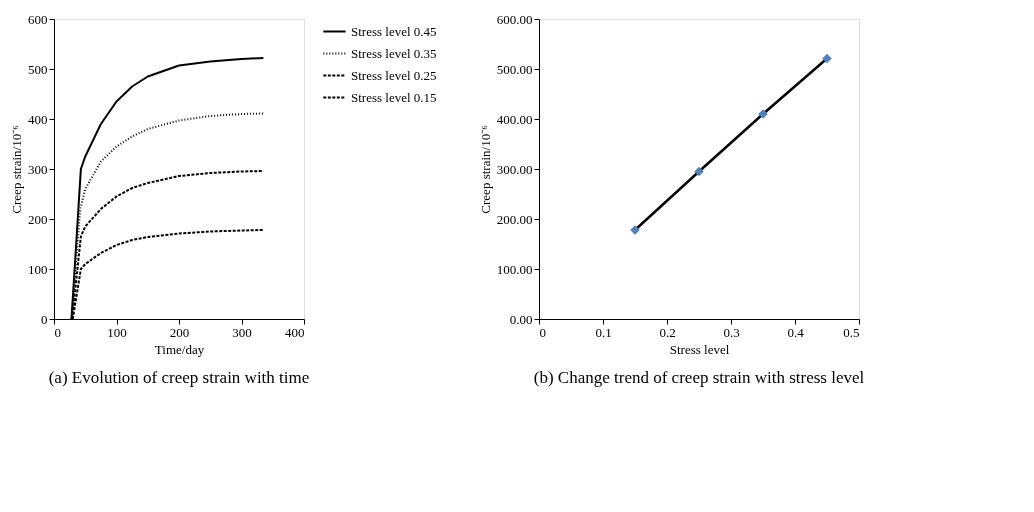 The height and width of the screenshot is (512, 1034). What do you see at coordinates (38, 269) in the screenshot?
I see `y-tick-label: 100` at bounding box center [38, 269].